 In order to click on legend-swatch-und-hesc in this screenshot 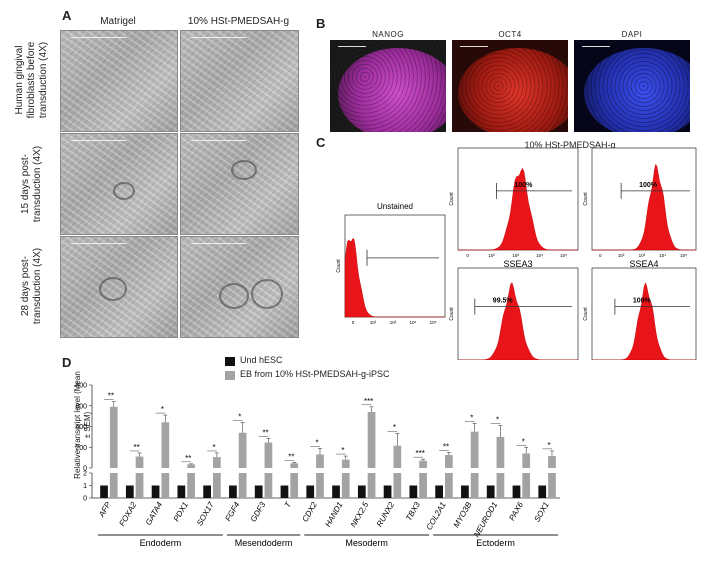, I will do `click(230, 361)`.